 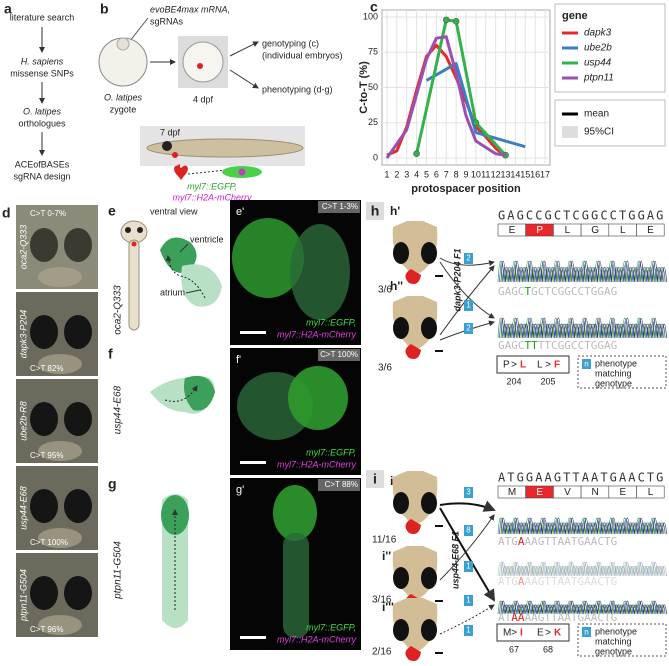 I want to click on y-tick-label: 0, so click(x=375, y=157).